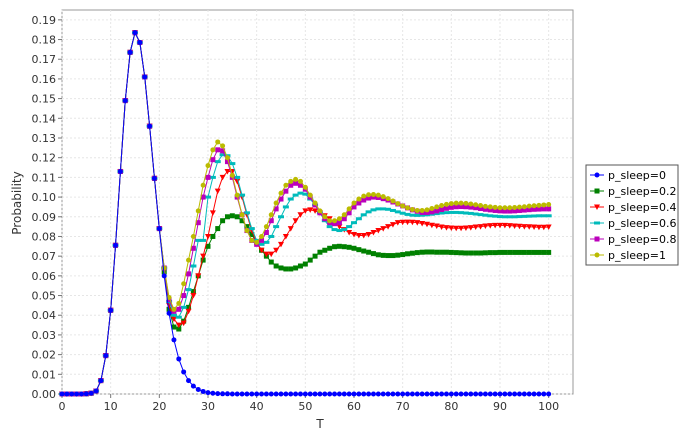  I want to click on legend-item: p_sleep=0.2, so click(633, 191).